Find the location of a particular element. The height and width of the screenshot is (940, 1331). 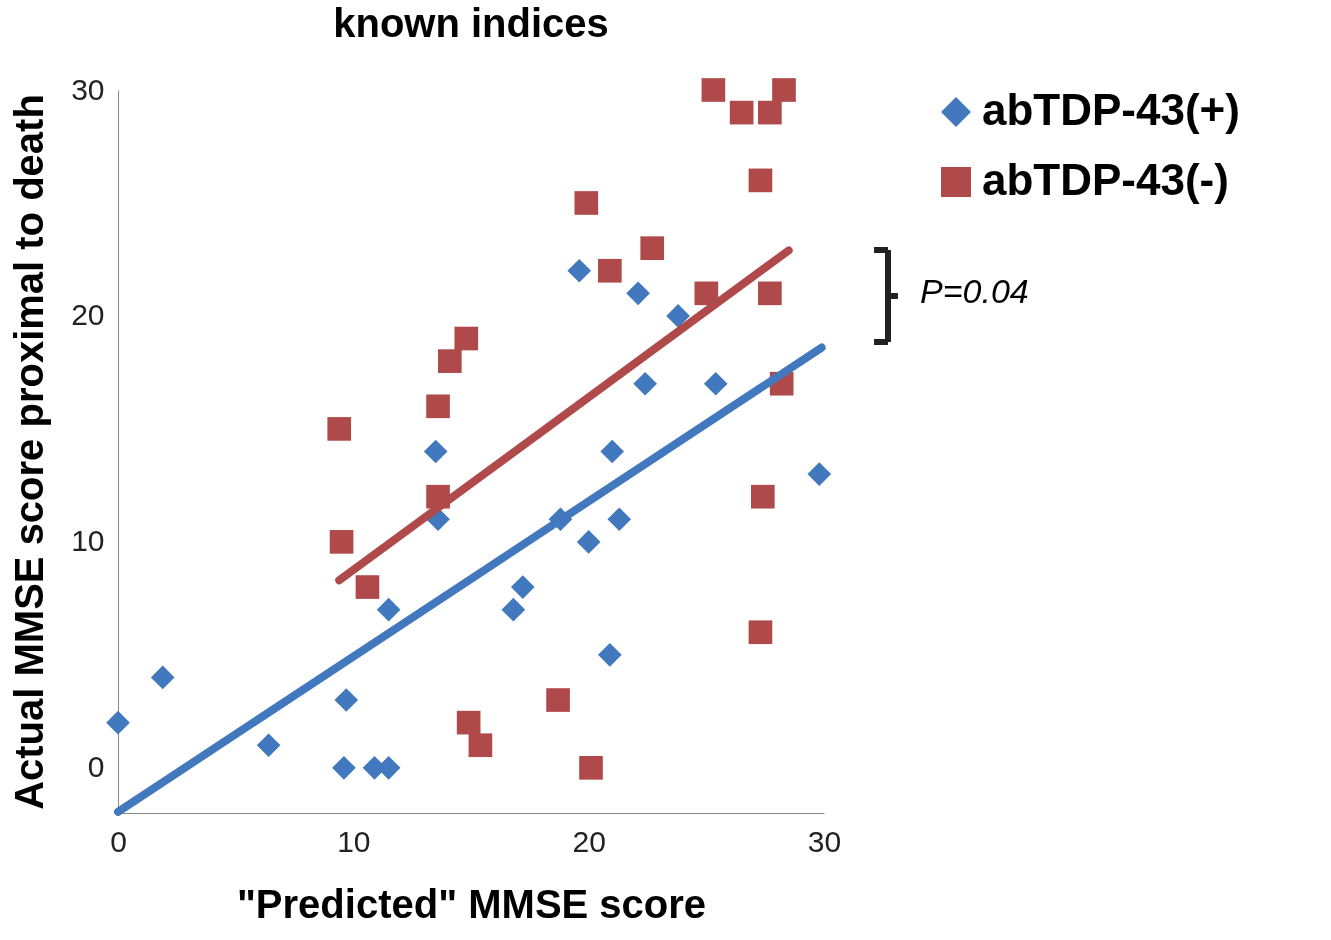

y-tick-label: 20 is located at coordinates (88, 315).